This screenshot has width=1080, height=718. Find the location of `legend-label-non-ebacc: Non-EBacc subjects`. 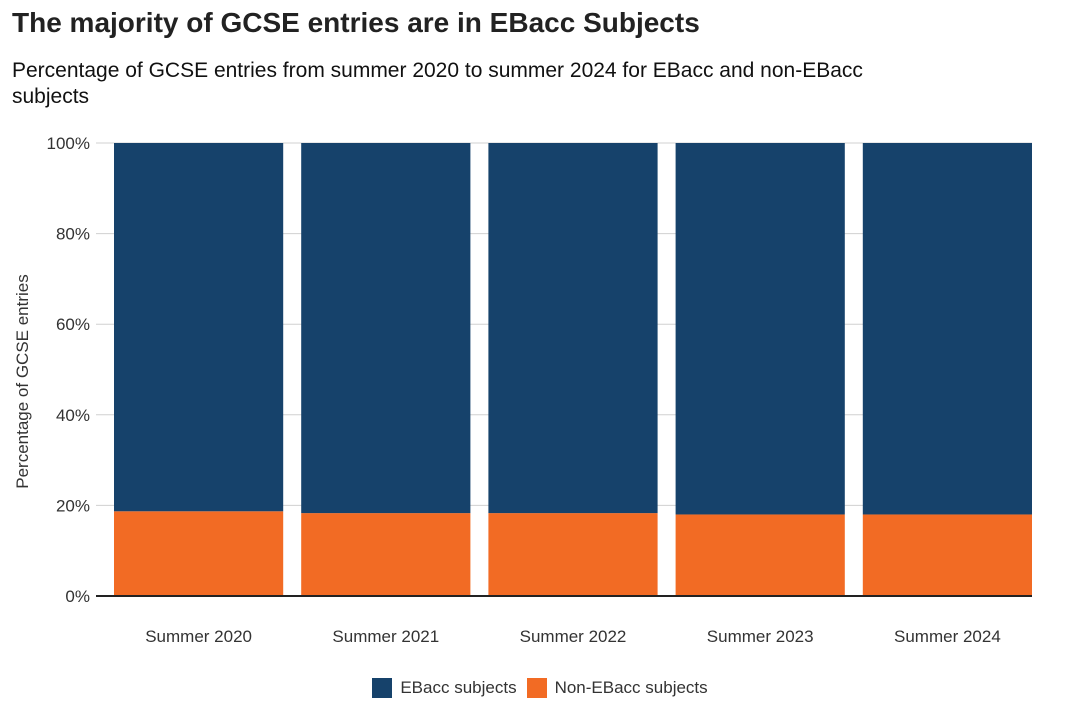

legend-label-non-ebacc: Non-EBacc subjects is located at coordinates (631, 687).